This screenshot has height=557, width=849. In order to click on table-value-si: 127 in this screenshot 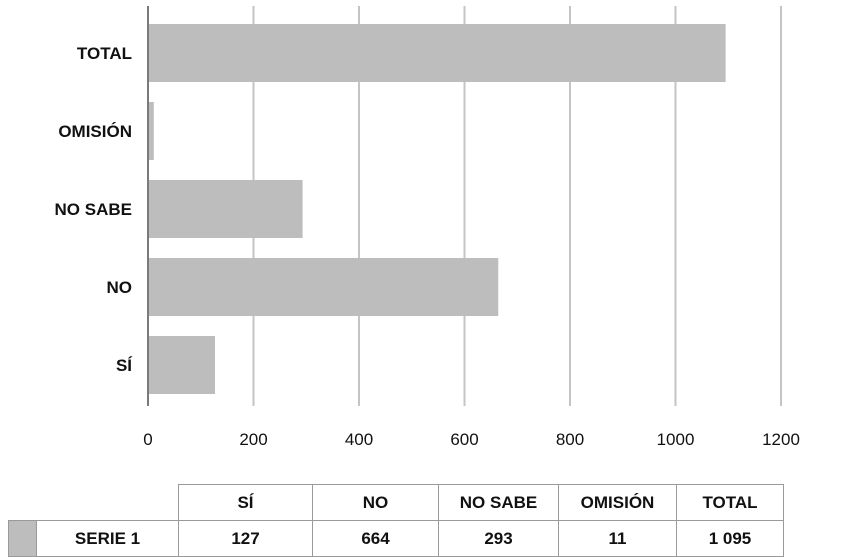, I will do `click(245, 538)`.